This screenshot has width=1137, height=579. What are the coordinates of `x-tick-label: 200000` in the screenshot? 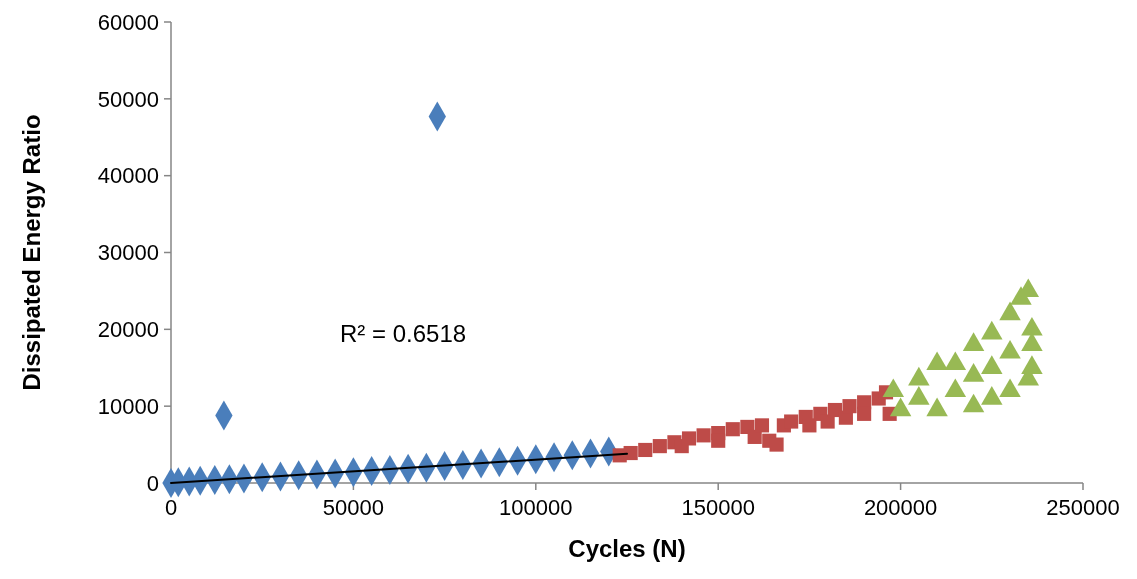 It's located at (900, 507).